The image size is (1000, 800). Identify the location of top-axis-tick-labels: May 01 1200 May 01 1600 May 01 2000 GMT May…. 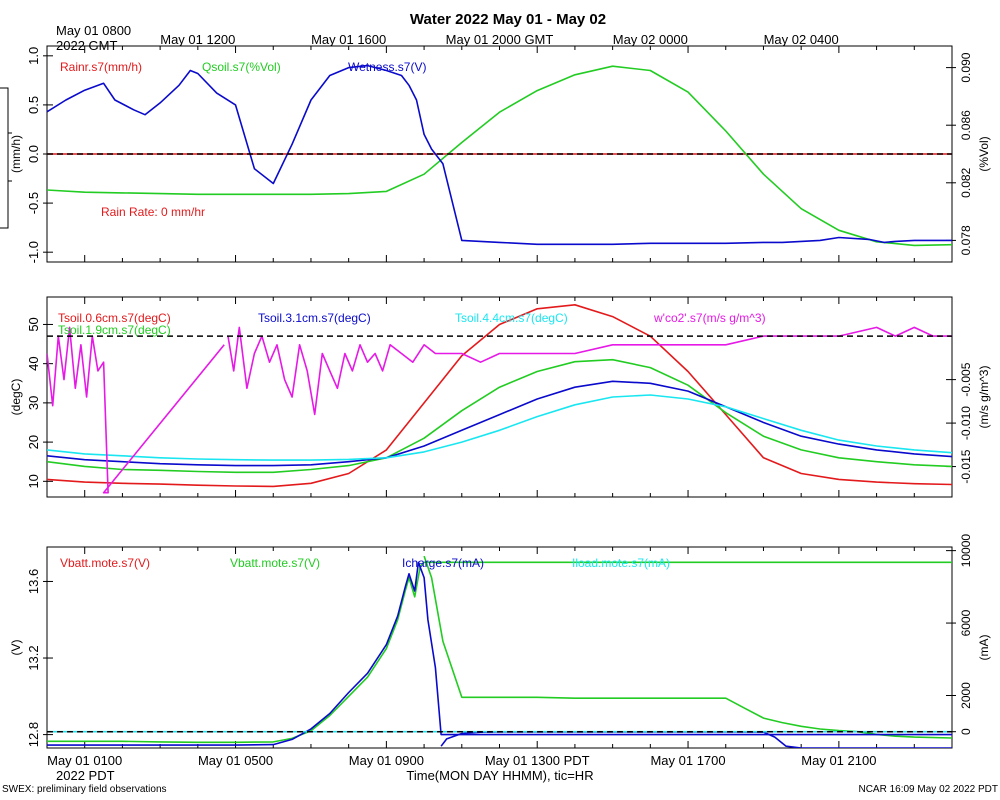
(499, 39).